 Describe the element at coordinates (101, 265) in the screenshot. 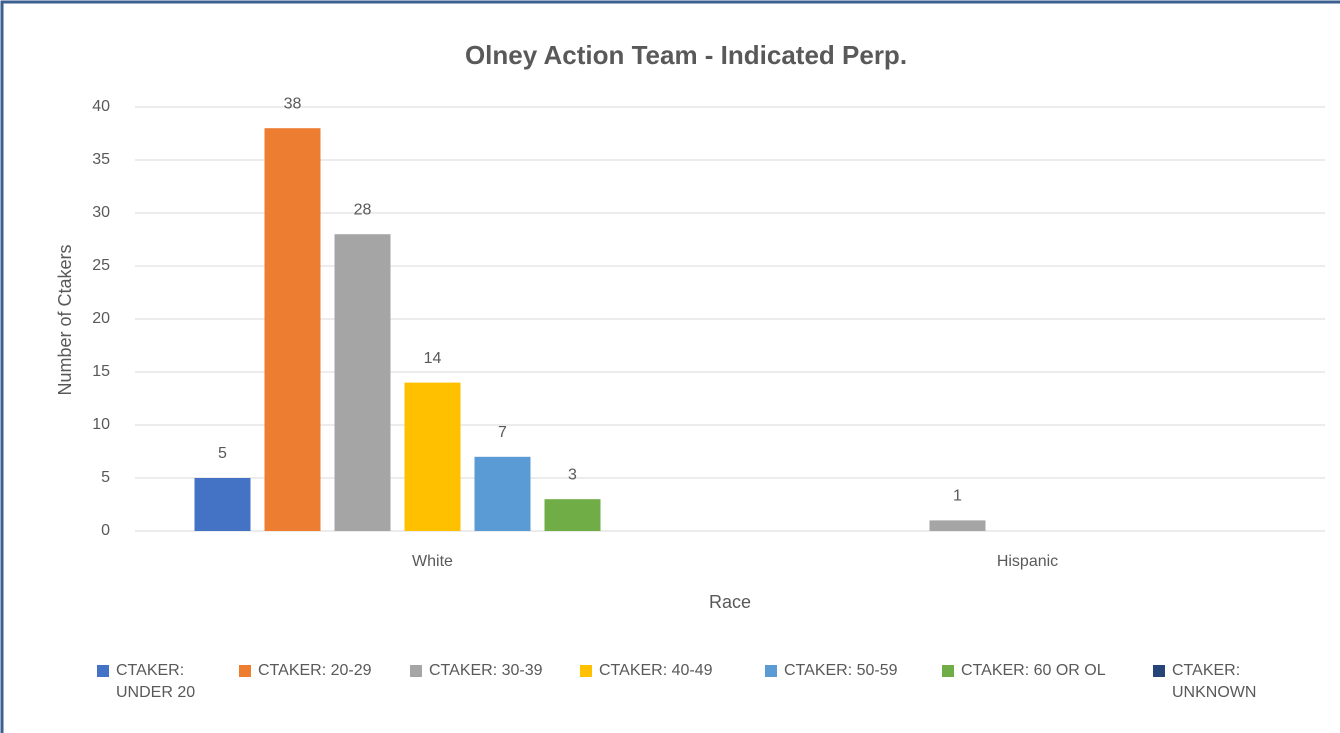

I see `y-tick-label: 25` at that location.